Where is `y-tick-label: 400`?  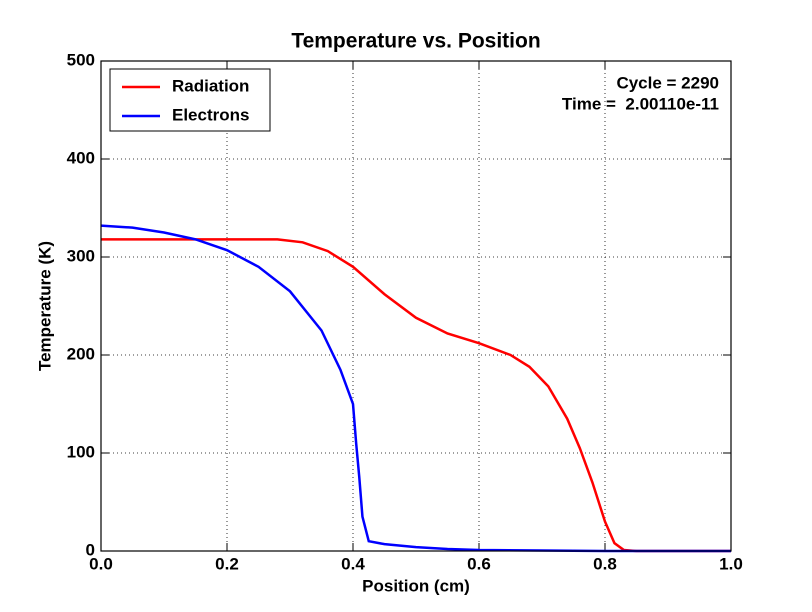 y-tick-label: 400 is located at coordinates (81, 157).